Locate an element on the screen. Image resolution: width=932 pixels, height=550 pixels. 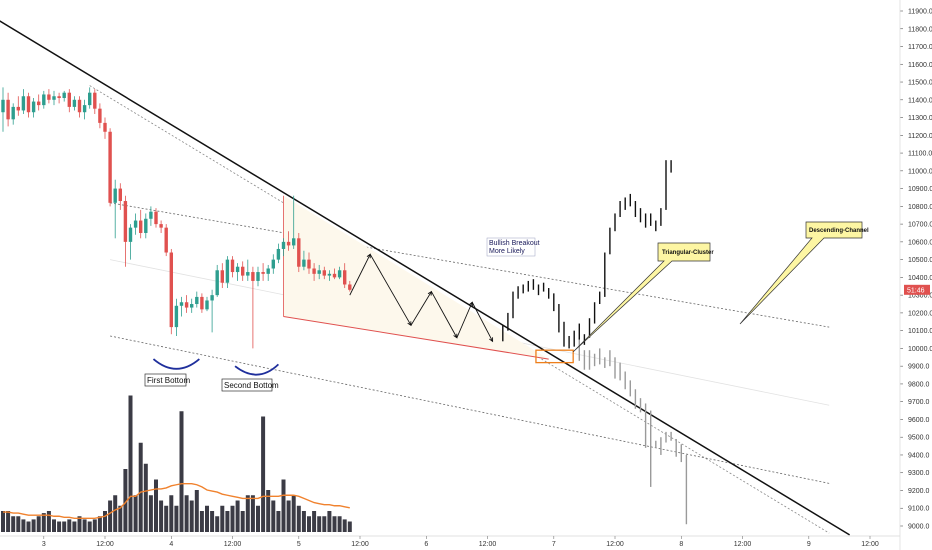
y-tick-label: 9900.0 is located at coordinates (919, 367).